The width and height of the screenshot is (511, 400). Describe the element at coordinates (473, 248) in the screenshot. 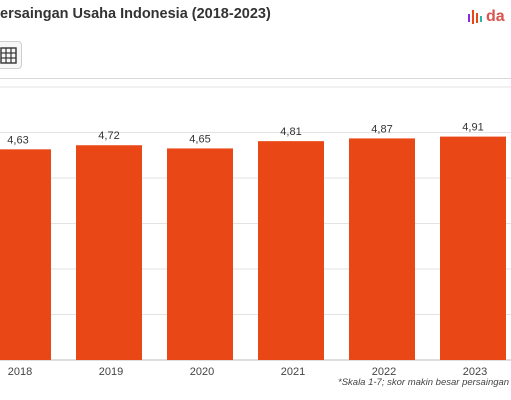

I see `bar-2023` at that location.